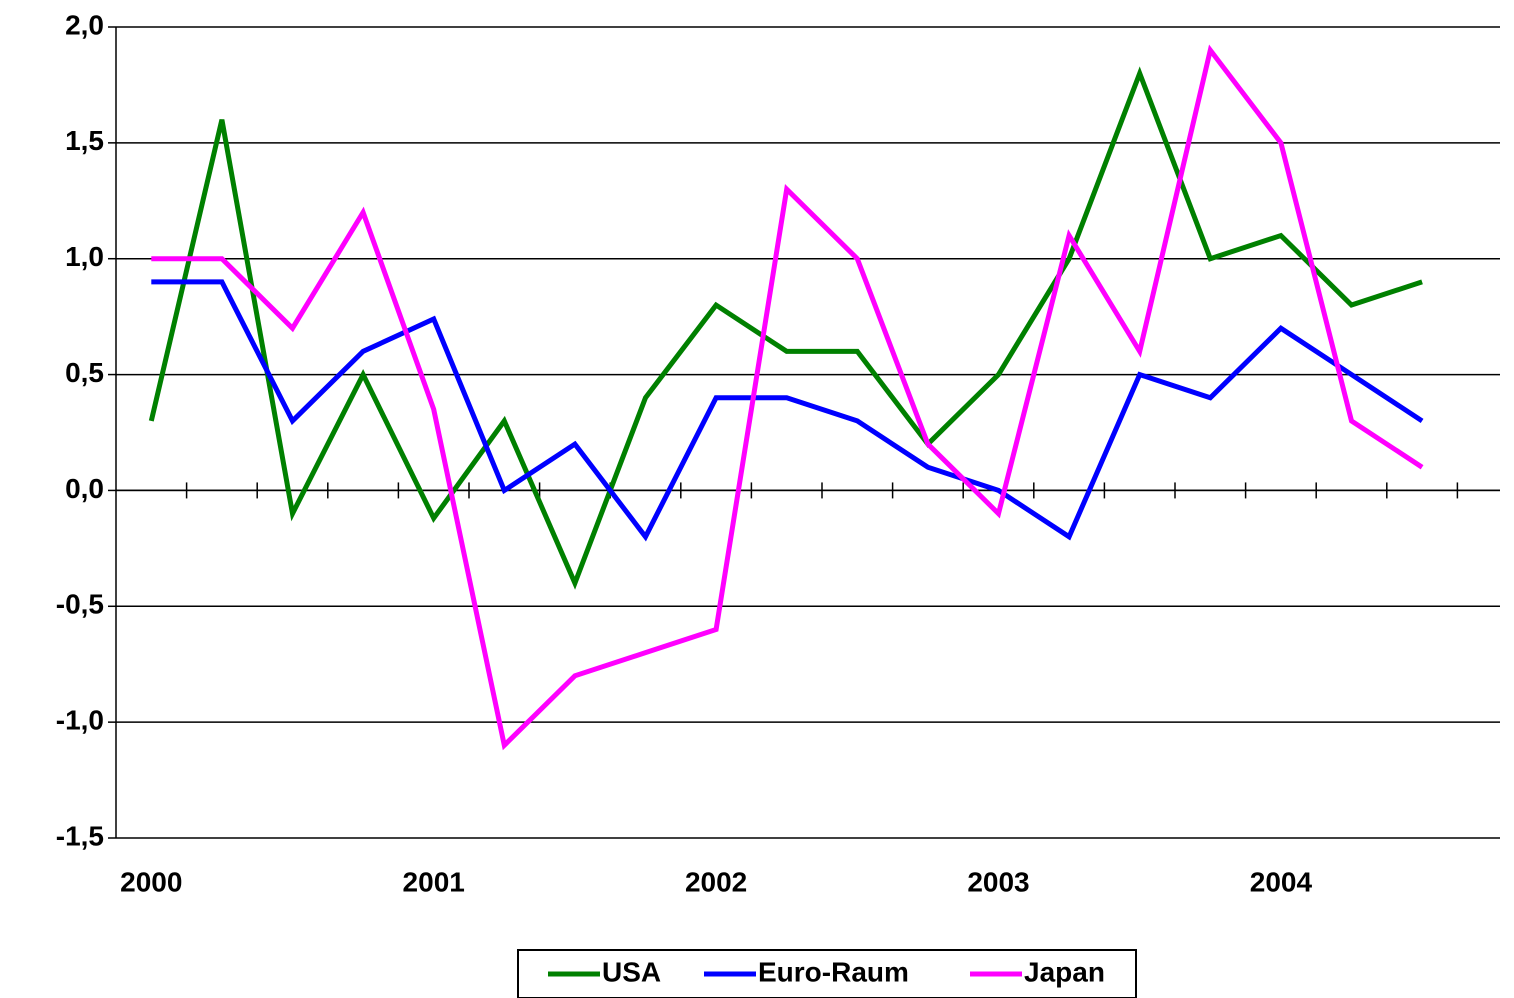  I want to click on x-tick-label: 2004, so click(1281, 881).